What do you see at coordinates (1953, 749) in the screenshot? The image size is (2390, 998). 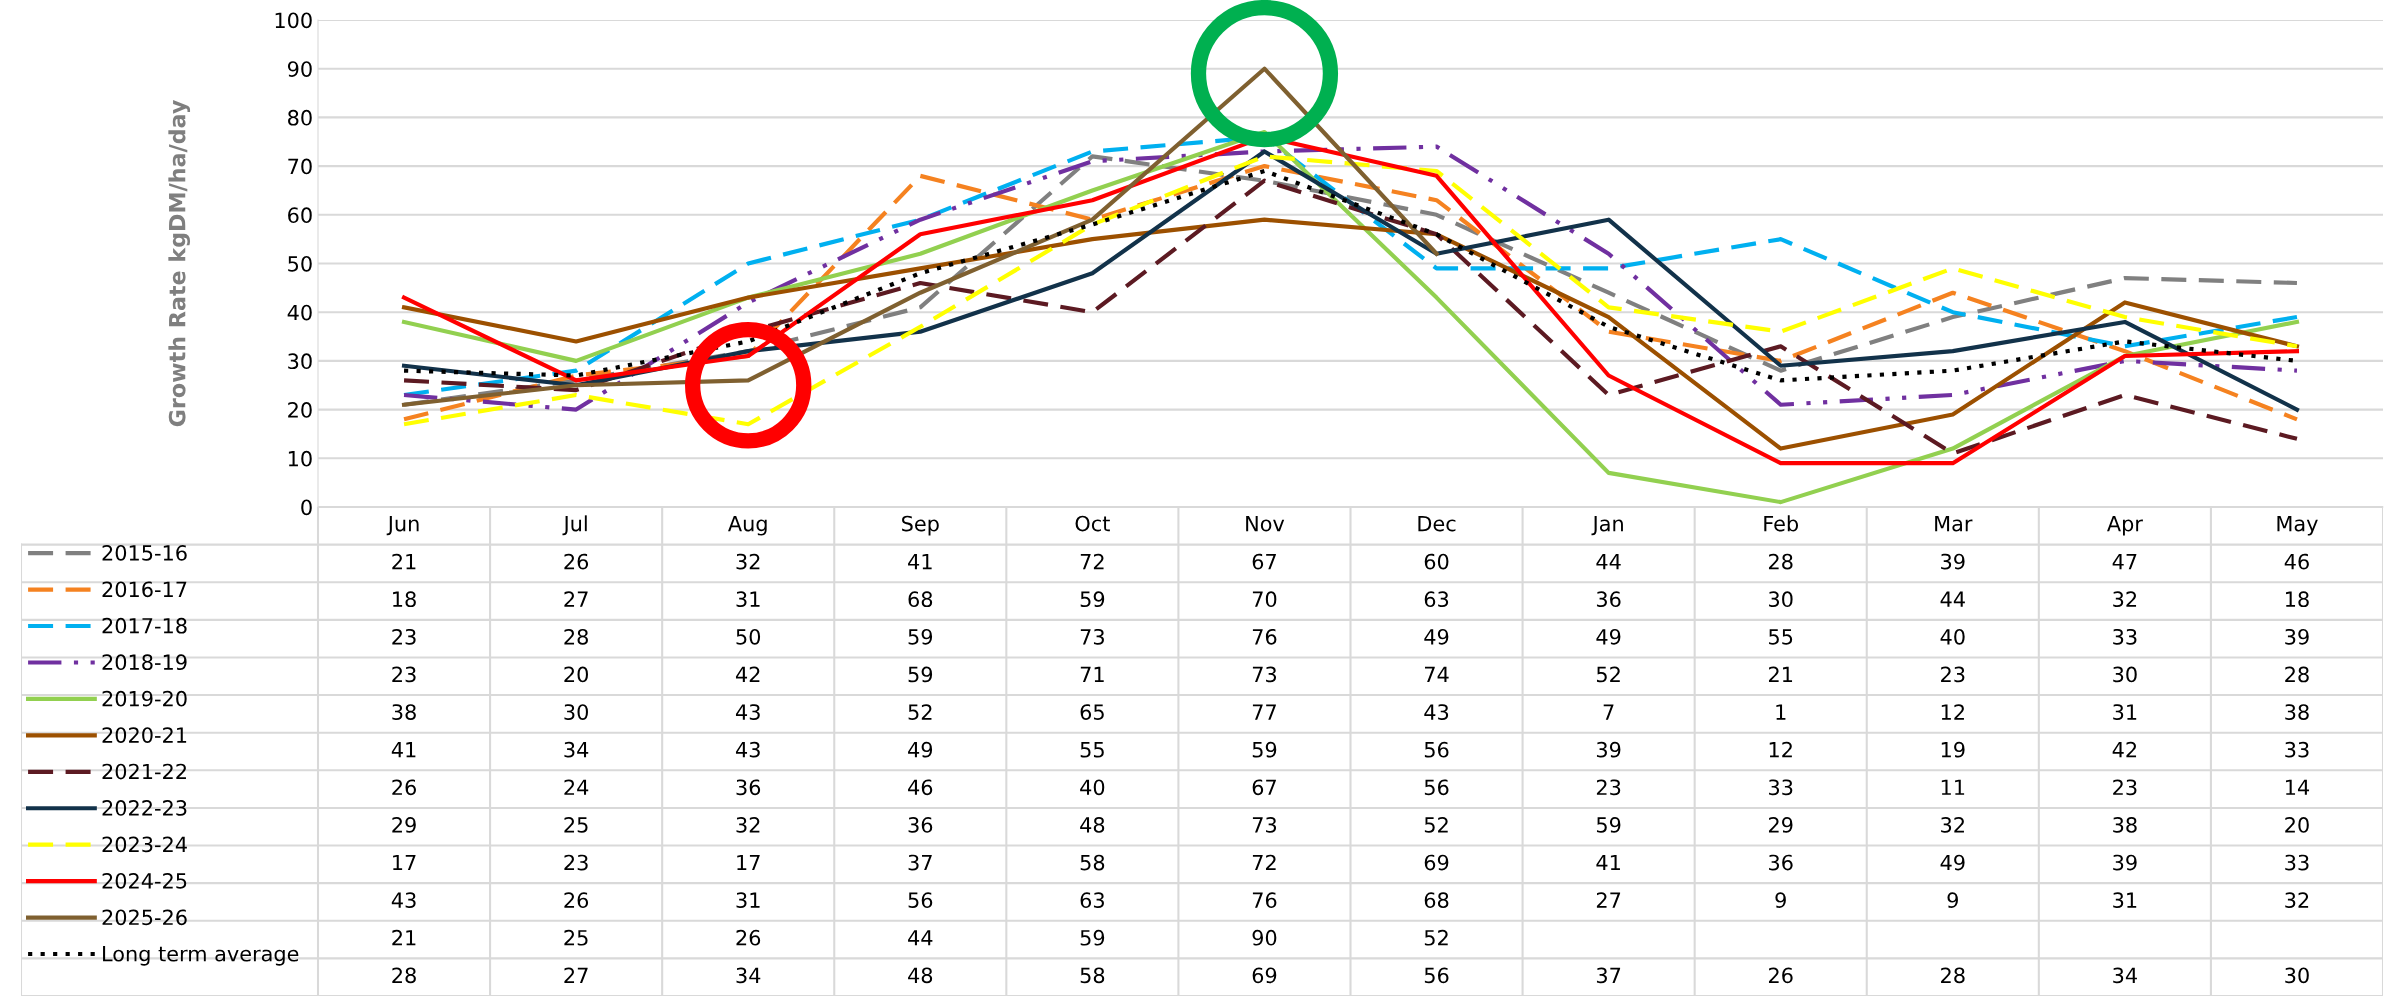 I see `data-label: 19` at bounding box center [1953, 749].